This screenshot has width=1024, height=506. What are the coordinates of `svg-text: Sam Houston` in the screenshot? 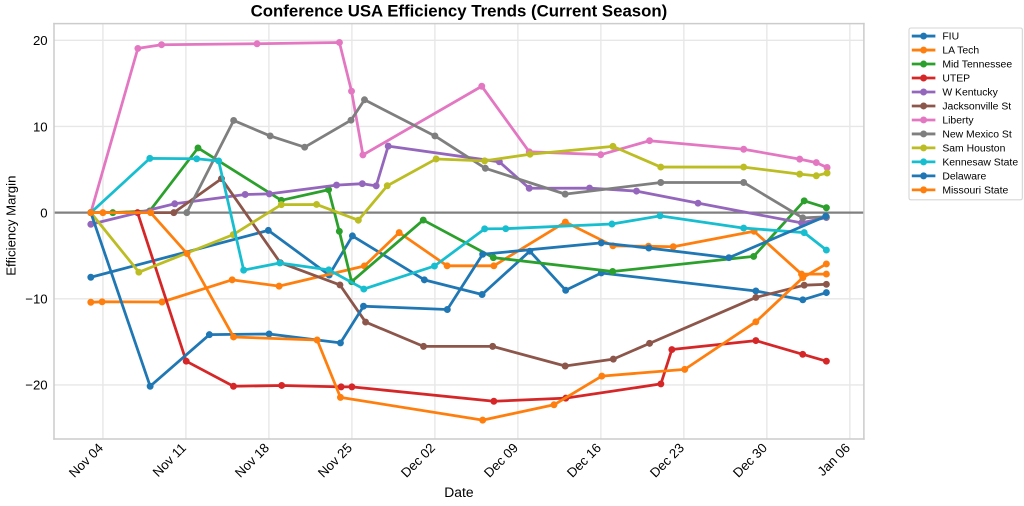 It's located at (973, 149).